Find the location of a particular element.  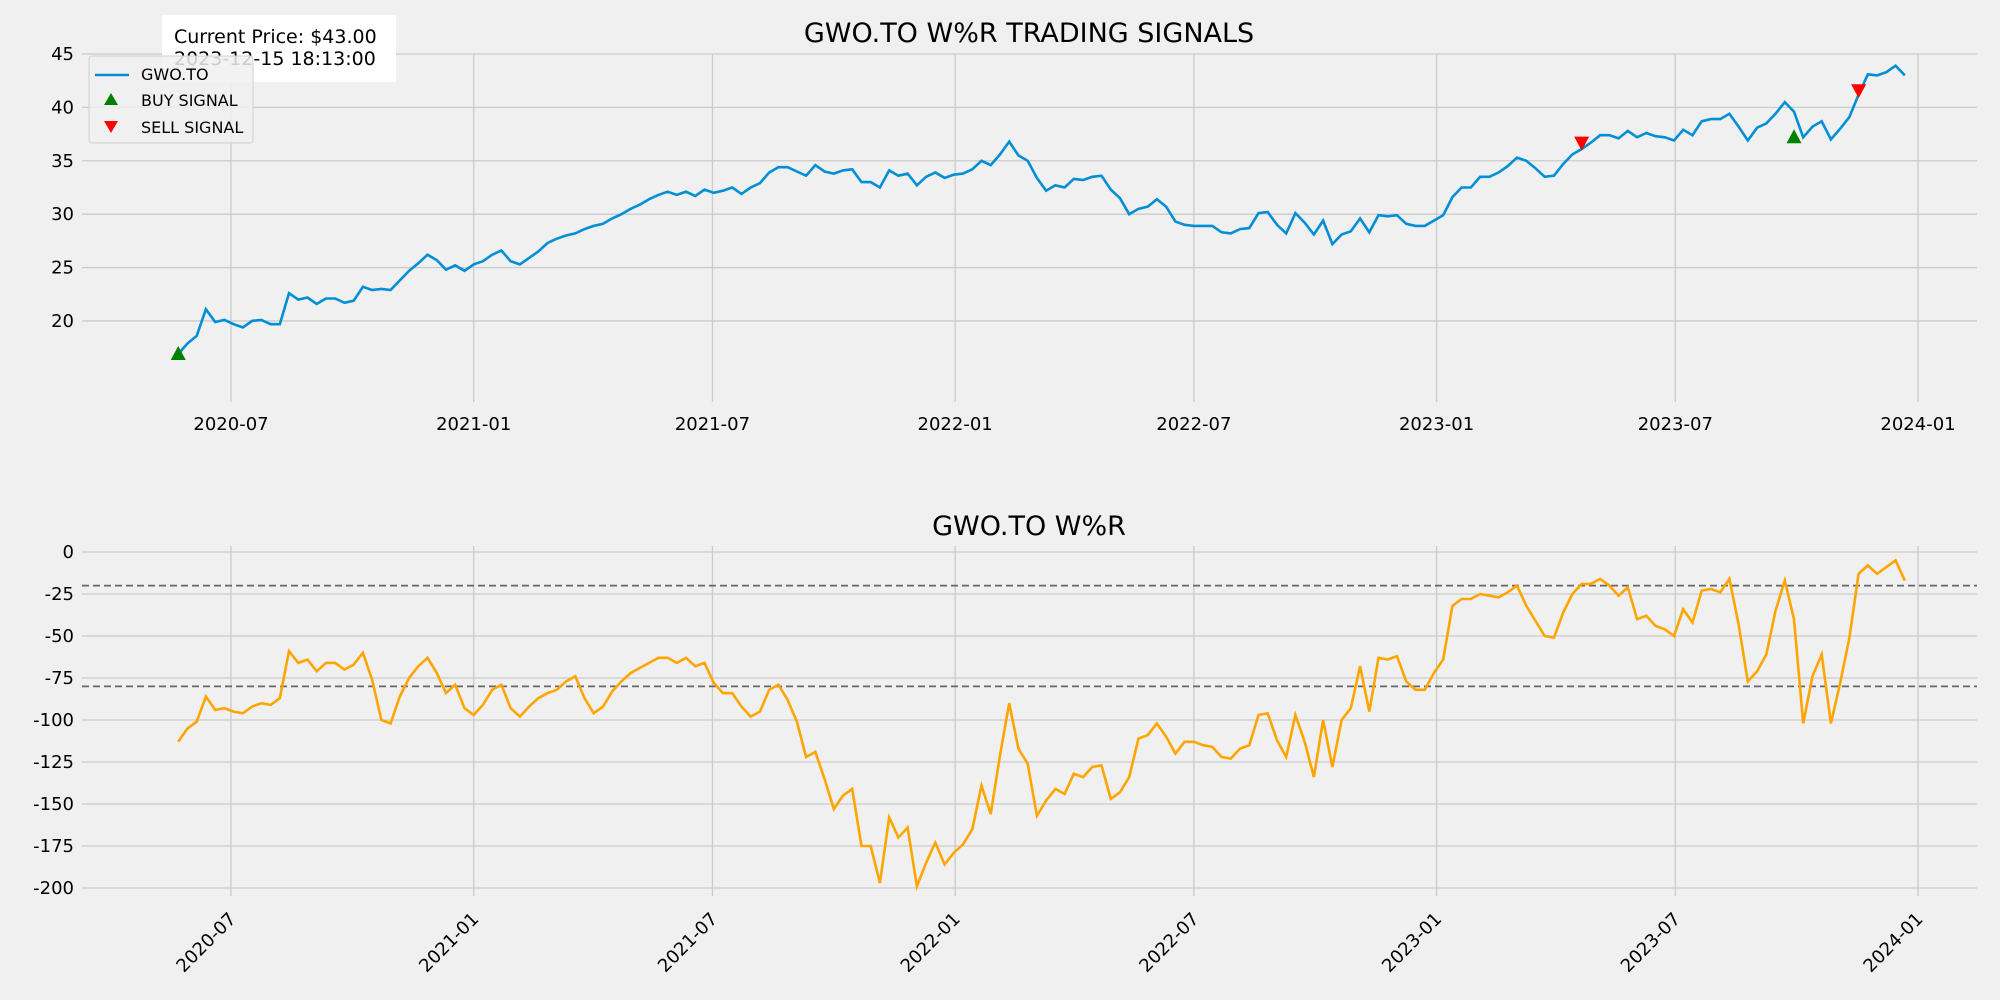

y-tick-label: -175 is located at coordinates (53, 846).